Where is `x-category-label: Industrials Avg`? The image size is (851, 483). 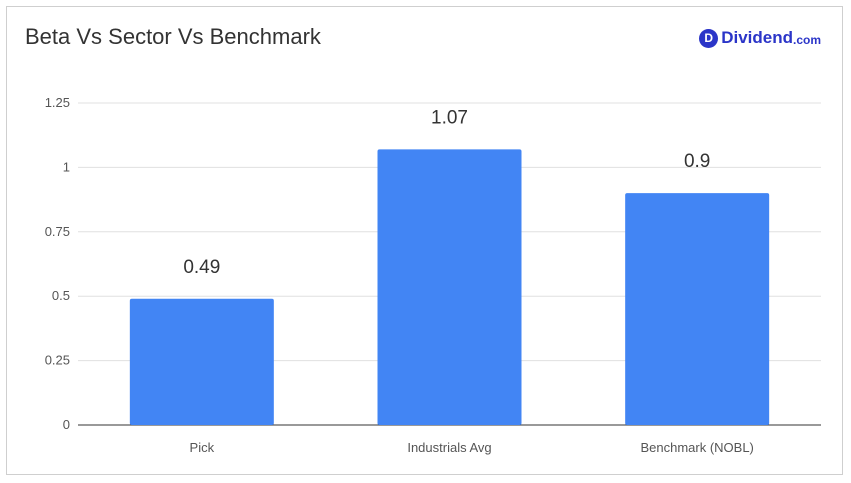 x-category-label: Industrials Avg is located at coordinates (449, 447).